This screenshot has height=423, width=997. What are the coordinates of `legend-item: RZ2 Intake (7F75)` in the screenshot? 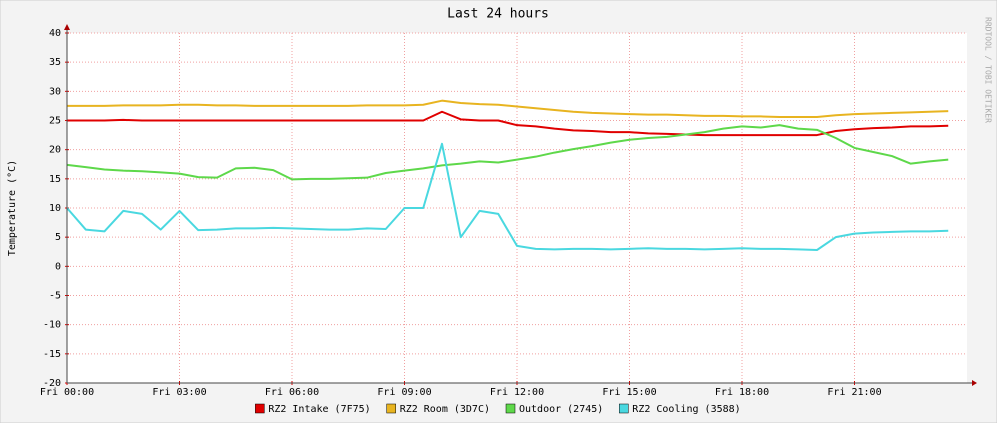 It's located at (313, 409).